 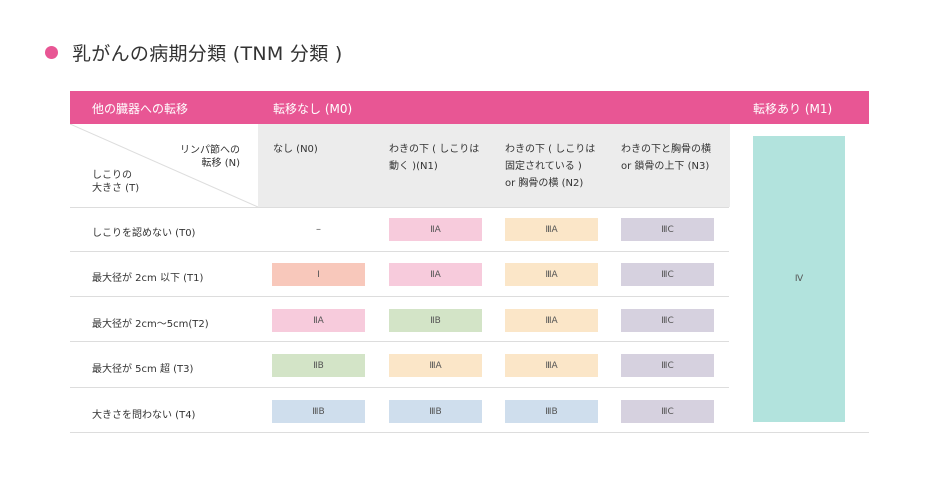 I want to click on header-m1: 転移あり (M1), so click(x=793, y=109).